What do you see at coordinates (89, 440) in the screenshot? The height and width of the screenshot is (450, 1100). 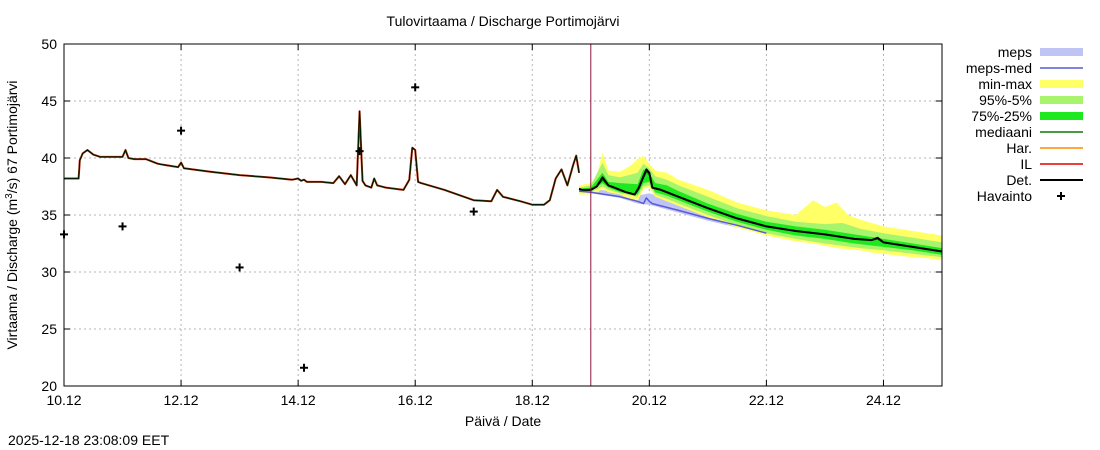 I see `timestamp: 2025-12-18 23:08:09 EET` at bounding box center [89, 440].